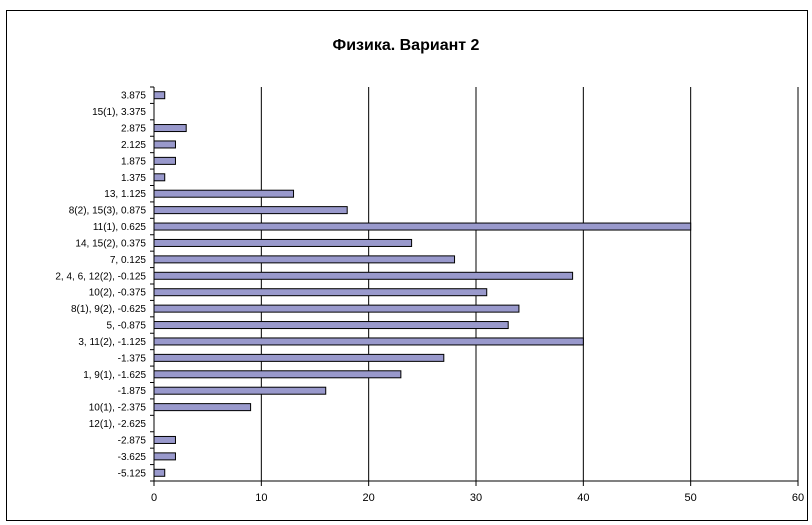  I want to click on category-label: 10(2), -0.375, so click(118, 293).